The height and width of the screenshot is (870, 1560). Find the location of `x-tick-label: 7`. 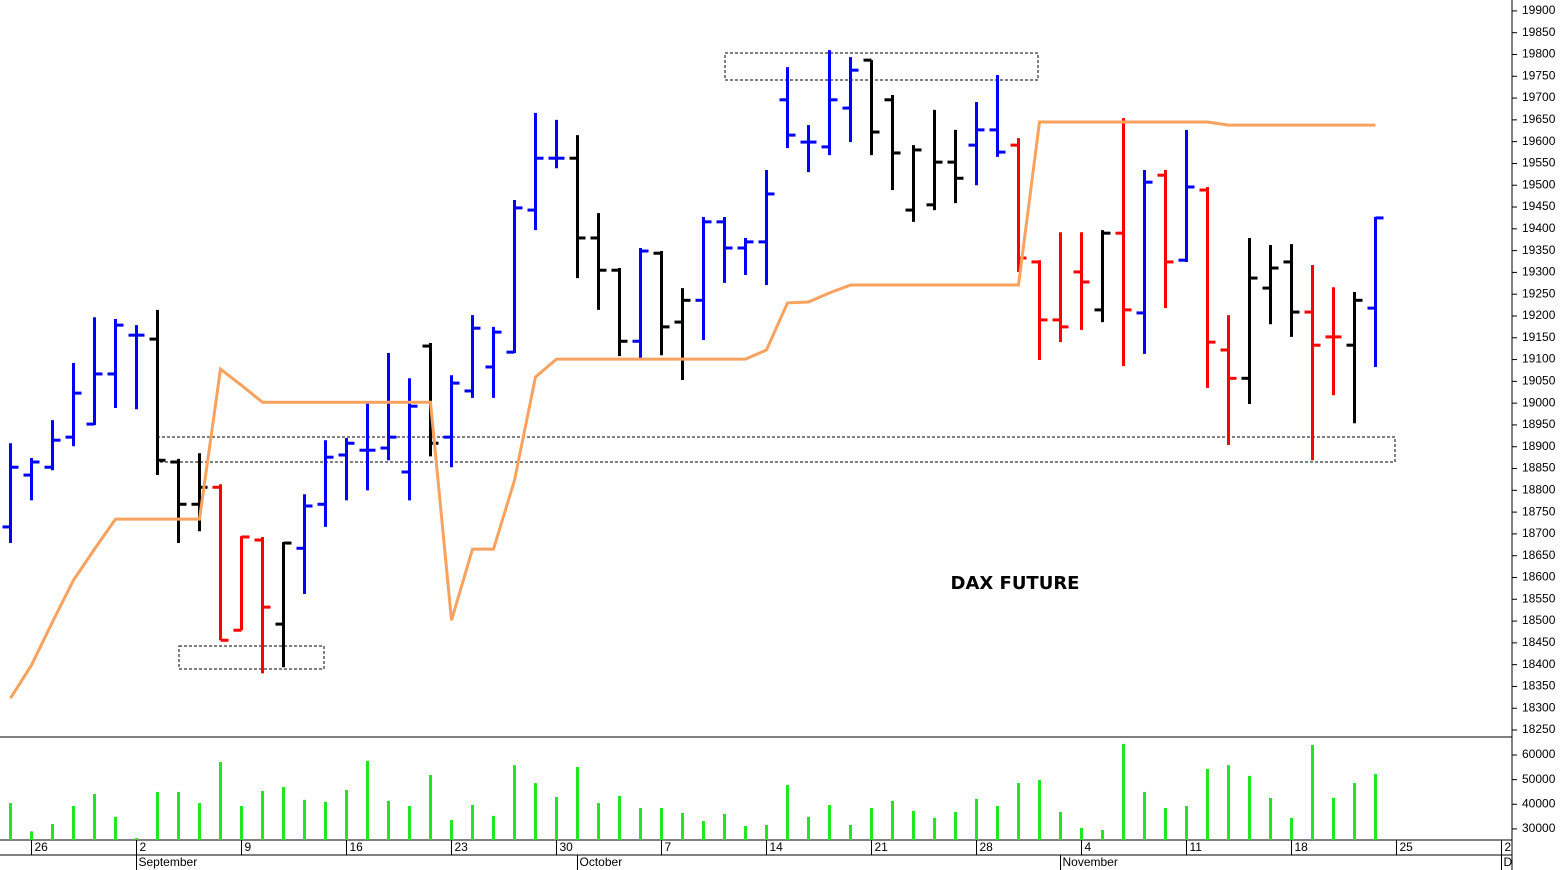

x-tick-label: 7 is located at coordinates (668, 847).